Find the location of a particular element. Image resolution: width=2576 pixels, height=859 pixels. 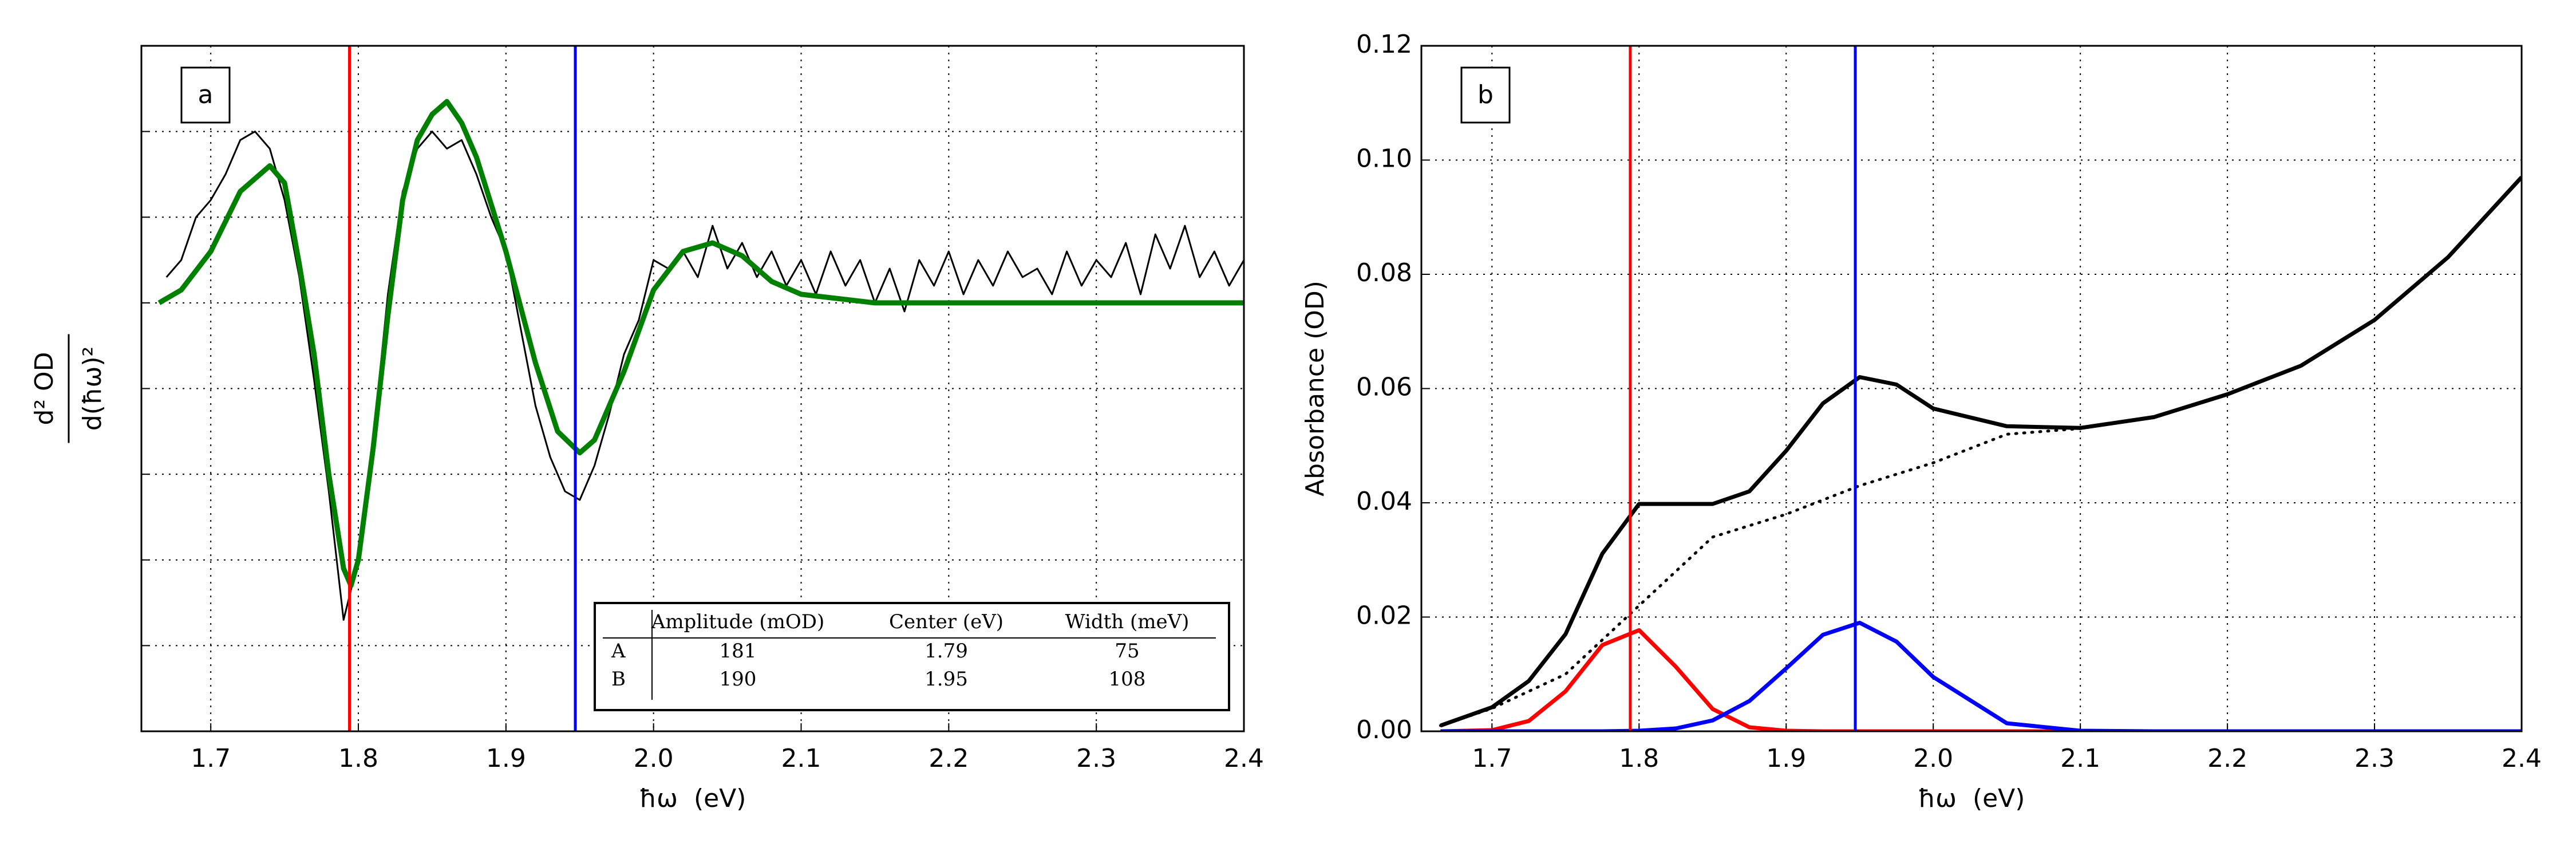

table-header: Amplitude (mOD) is located at coordinates (737, 621).